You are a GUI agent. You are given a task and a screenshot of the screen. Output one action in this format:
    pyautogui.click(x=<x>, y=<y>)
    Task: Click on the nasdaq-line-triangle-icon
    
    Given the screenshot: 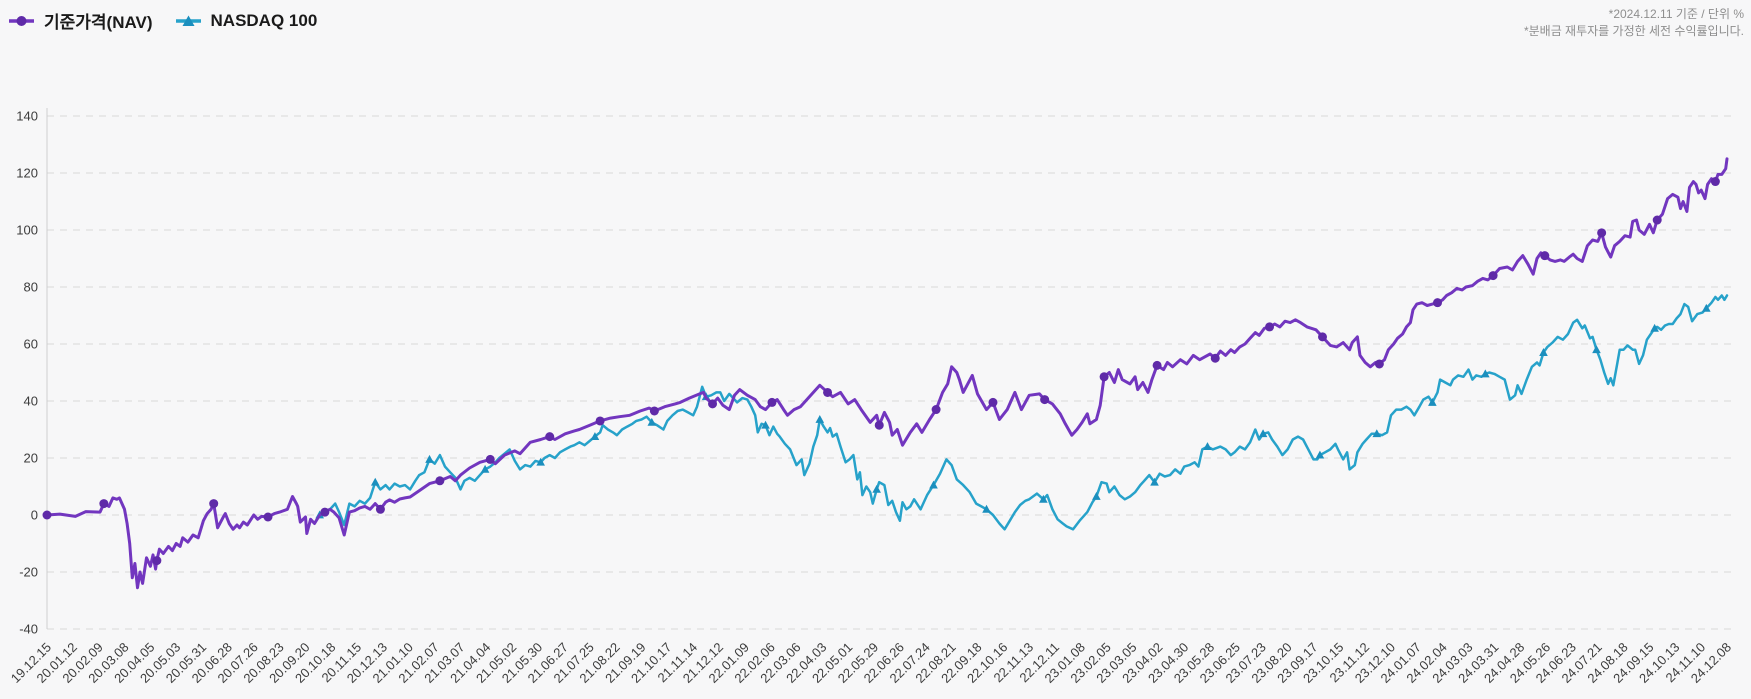 What is the action you would take?
    pyautogui.click(x=188, y=20)
    